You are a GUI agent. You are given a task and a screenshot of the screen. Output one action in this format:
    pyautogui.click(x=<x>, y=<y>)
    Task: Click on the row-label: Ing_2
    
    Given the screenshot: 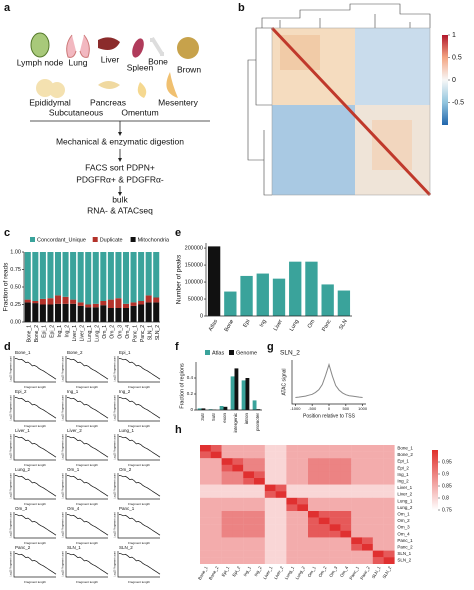 What is the action you would take?
    pyautogui.click(x=403, y=480)
    